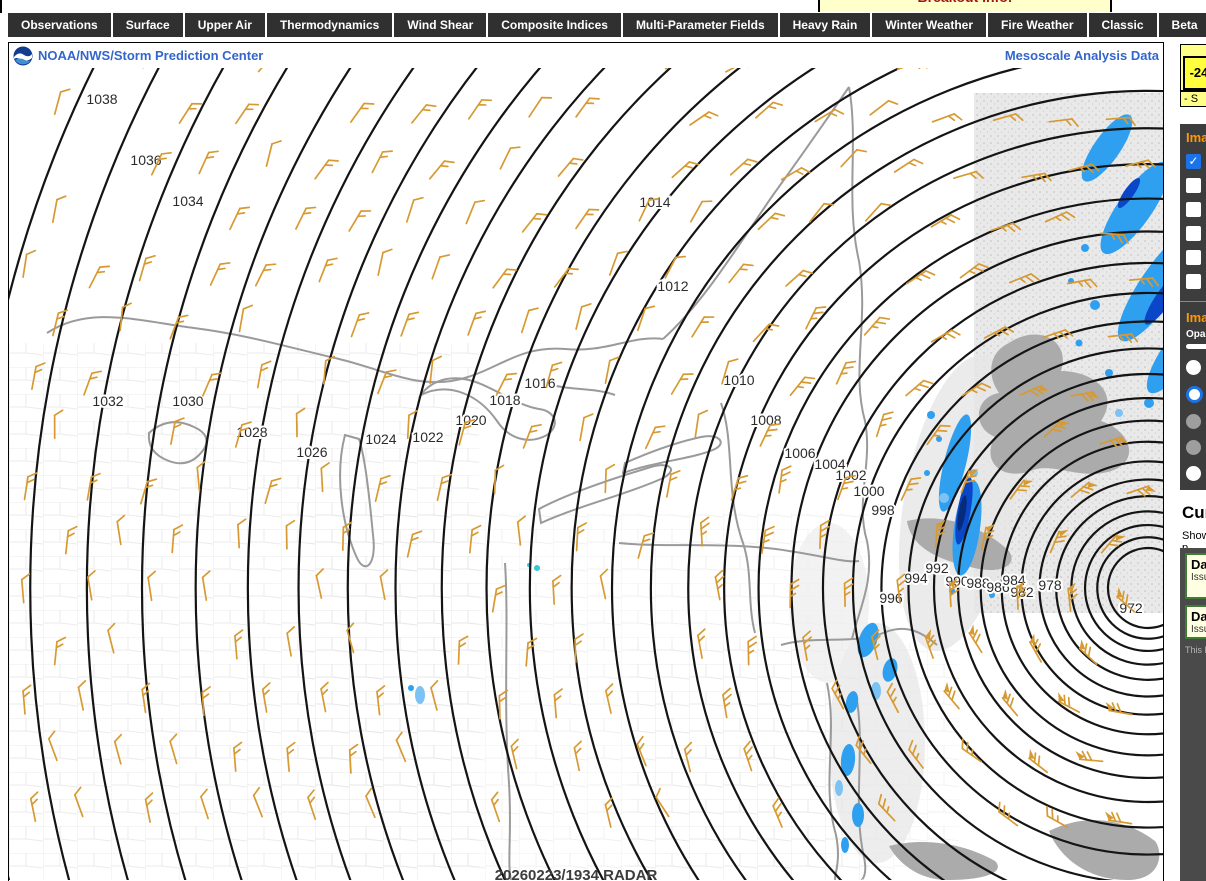 This screenshot has height=881, width=1206. I want to click on overlay-row-2: H, so click(1196, 209).